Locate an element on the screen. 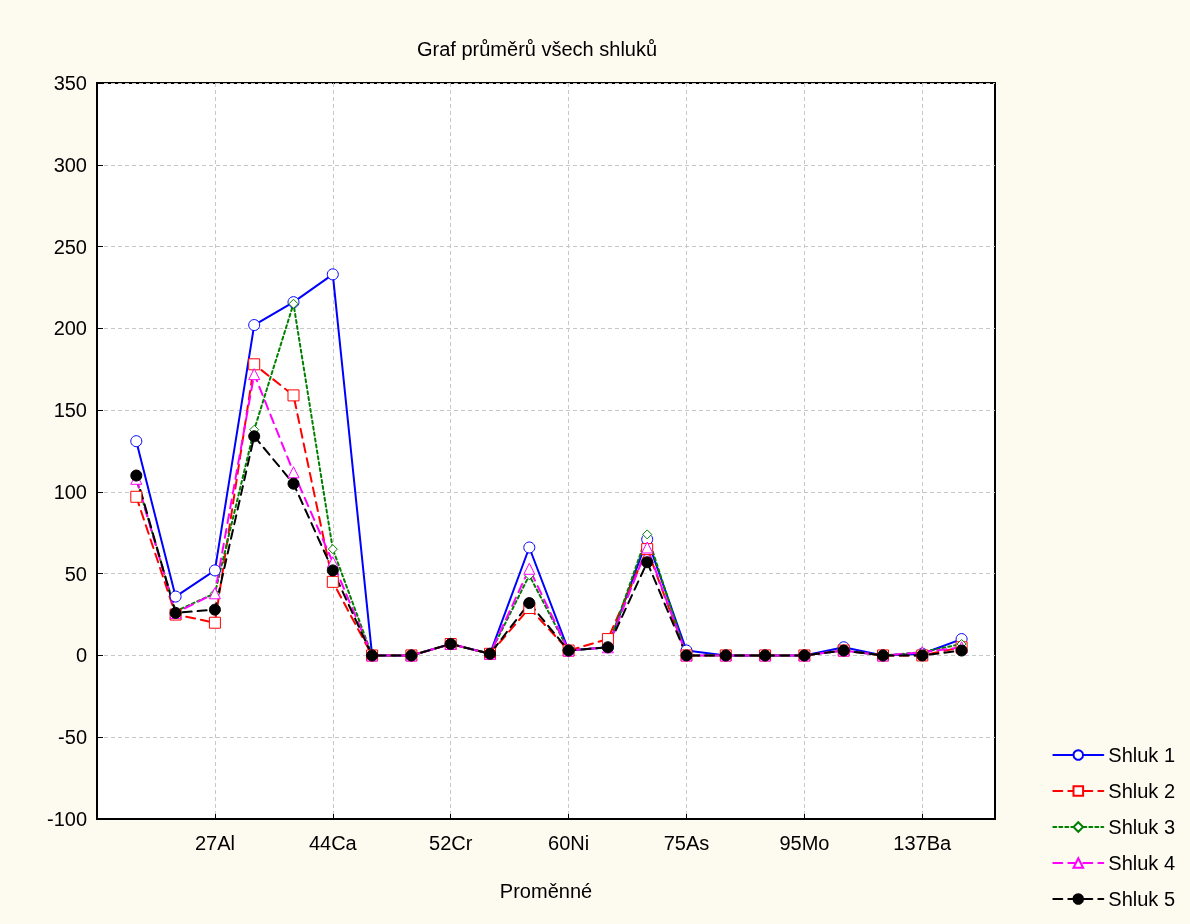  x-axis-title: Proměnné is located at coordinates (546, 891).